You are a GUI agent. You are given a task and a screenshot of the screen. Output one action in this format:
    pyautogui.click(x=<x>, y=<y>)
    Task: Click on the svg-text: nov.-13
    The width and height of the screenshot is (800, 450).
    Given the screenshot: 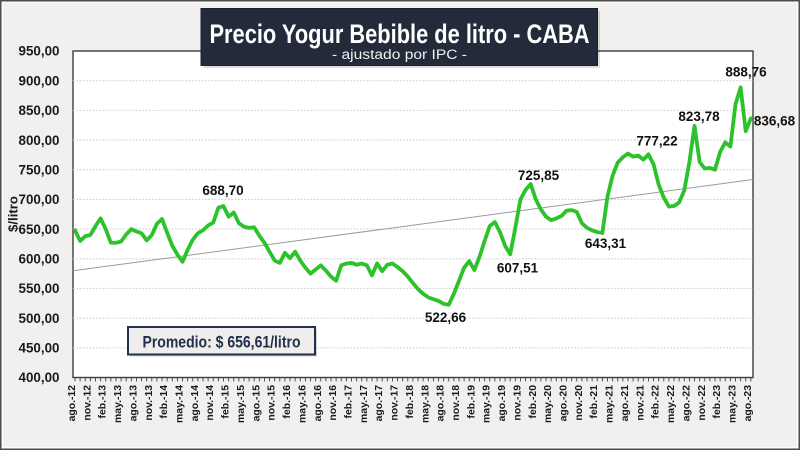 What is the action you would take?
    pyautogui.click(x=149, y=403)
    